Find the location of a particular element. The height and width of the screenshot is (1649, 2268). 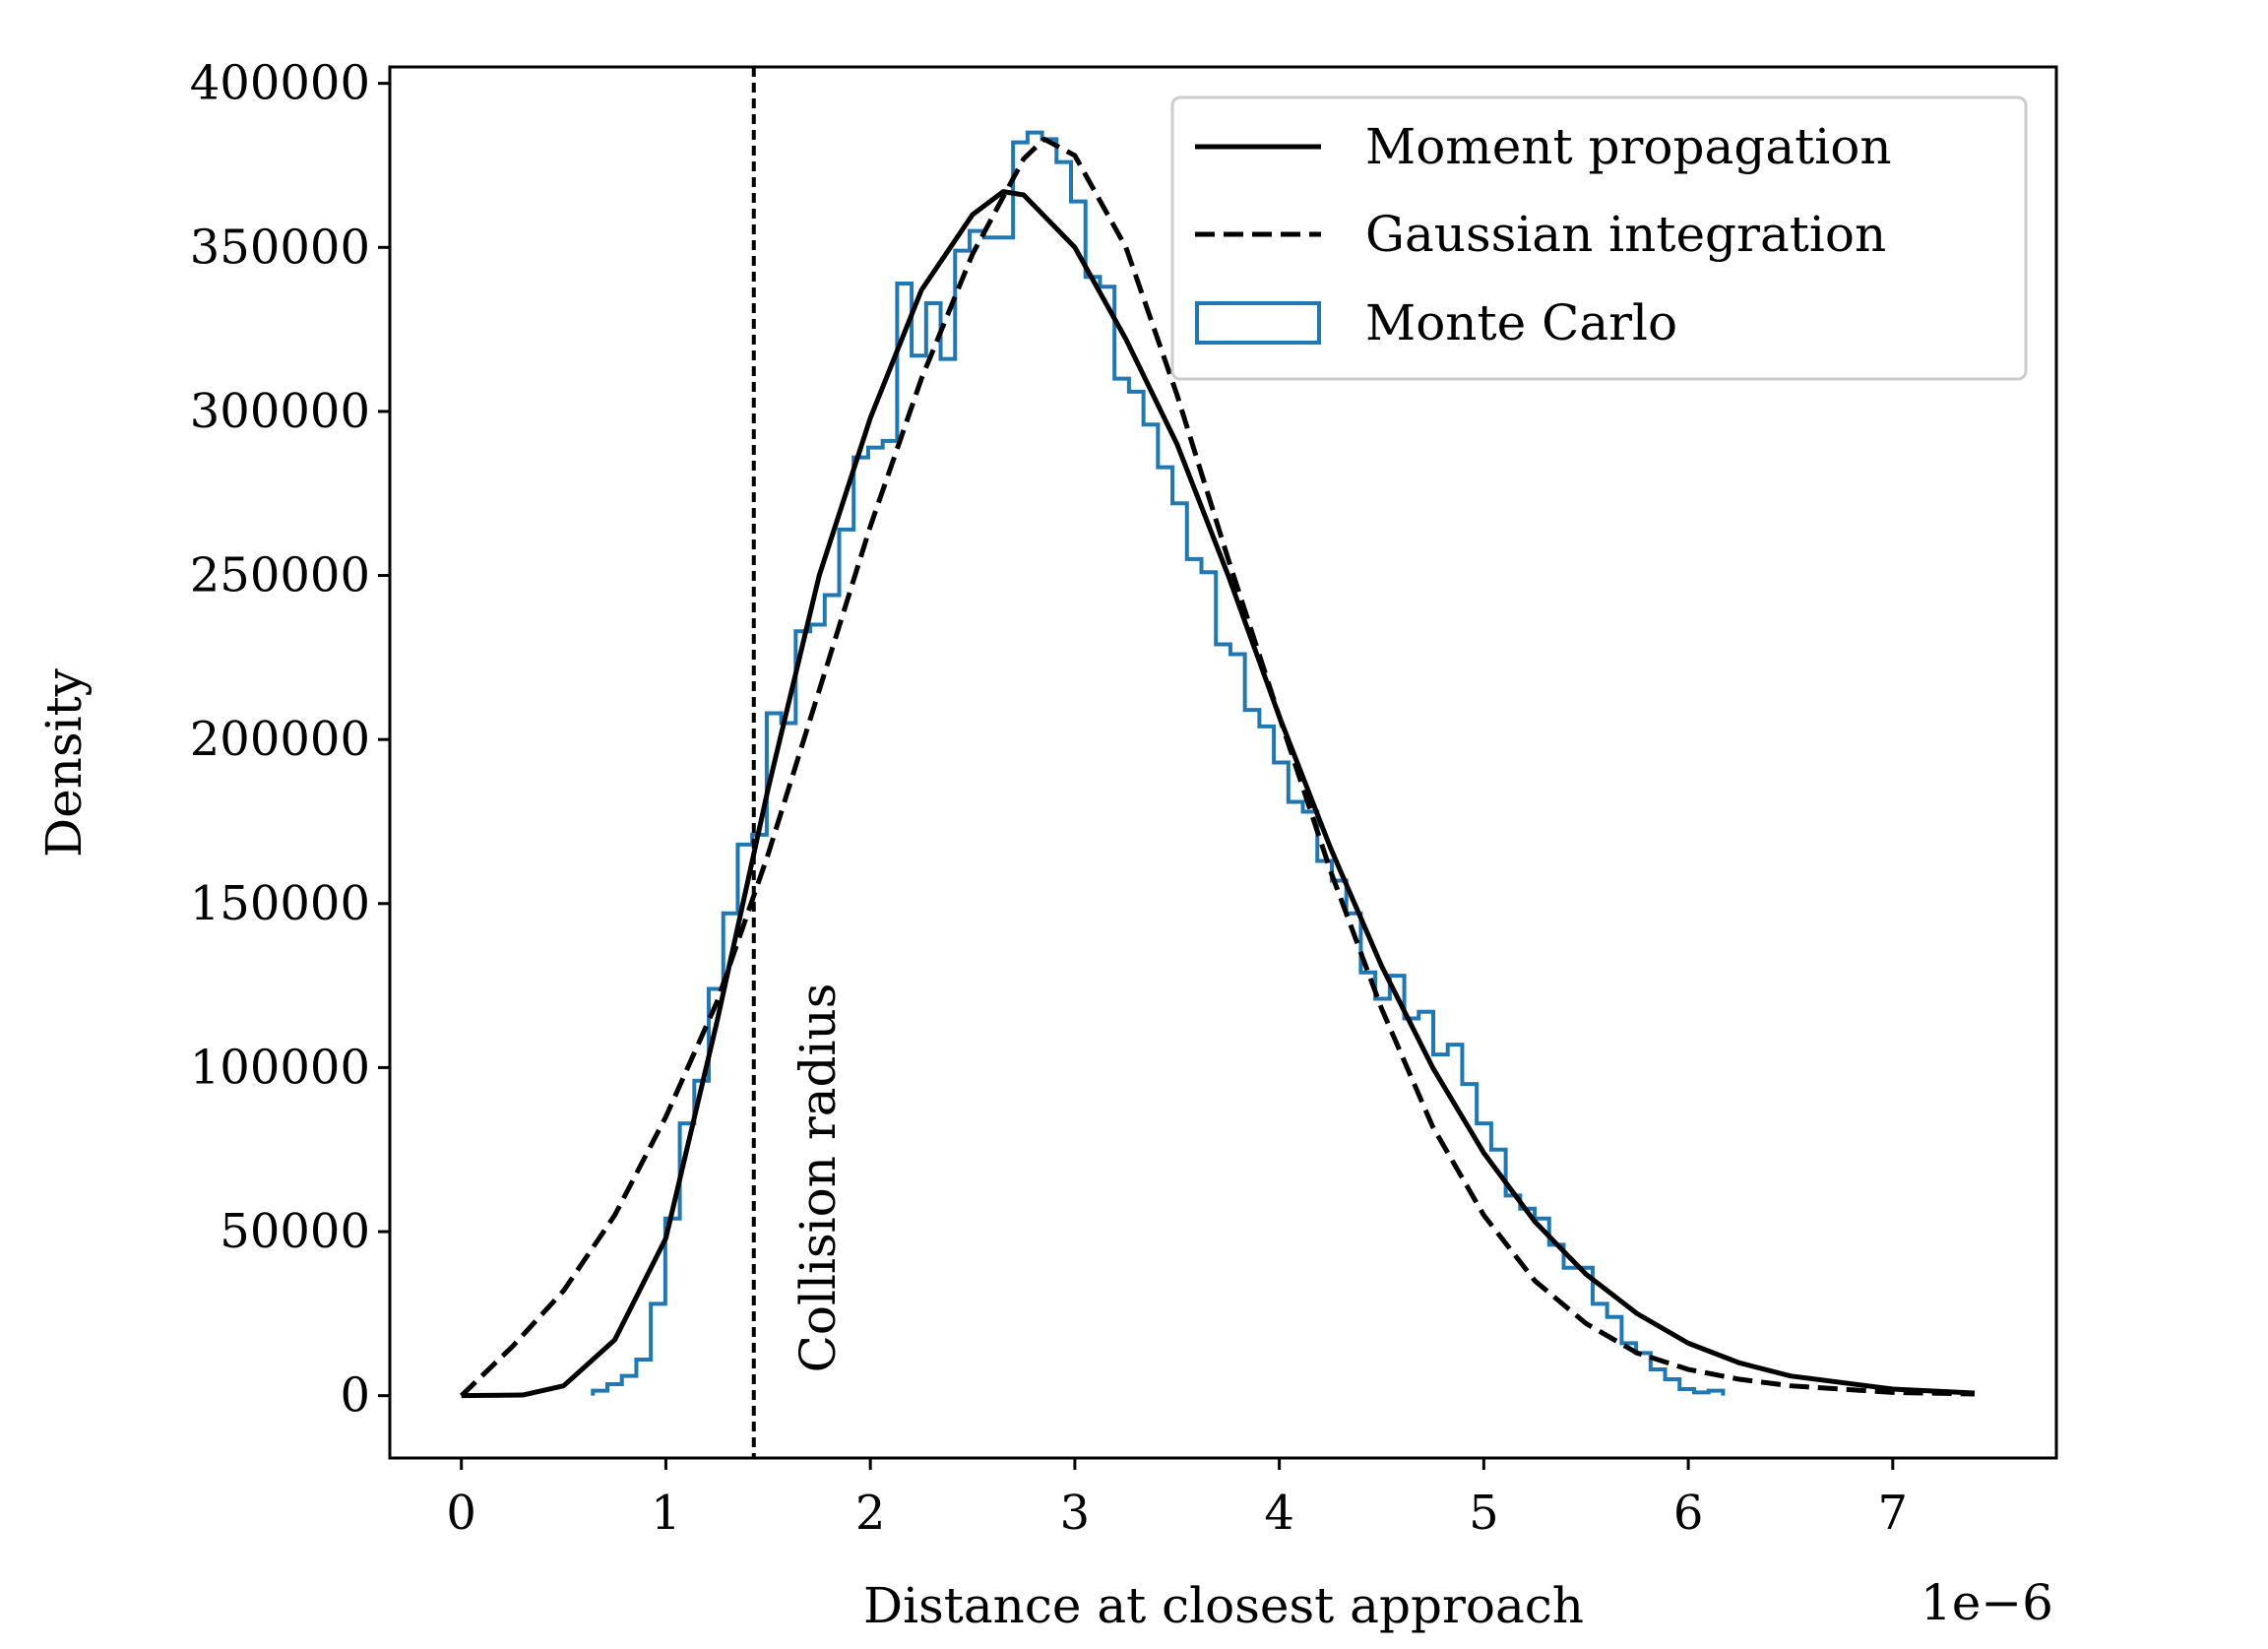

x-axis-label: Distance at closest approach is located at coordinates (1223, 1605).